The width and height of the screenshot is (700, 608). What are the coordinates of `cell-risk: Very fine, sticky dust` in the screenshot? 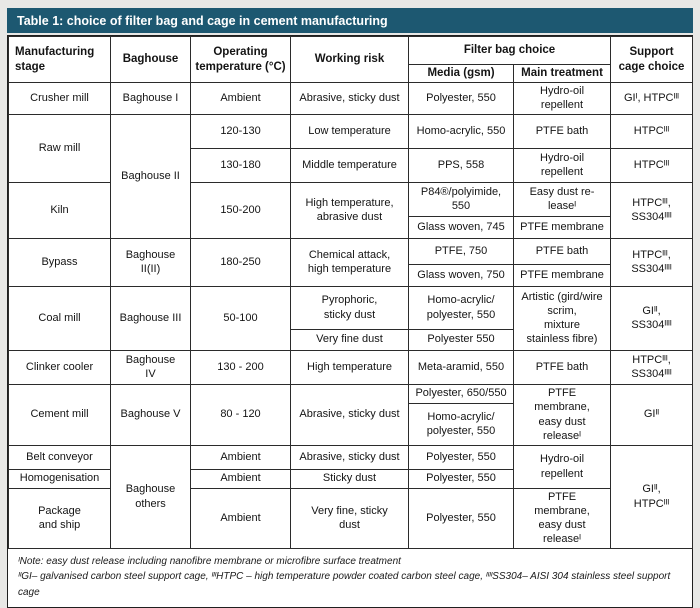 It's located at (349, 518).